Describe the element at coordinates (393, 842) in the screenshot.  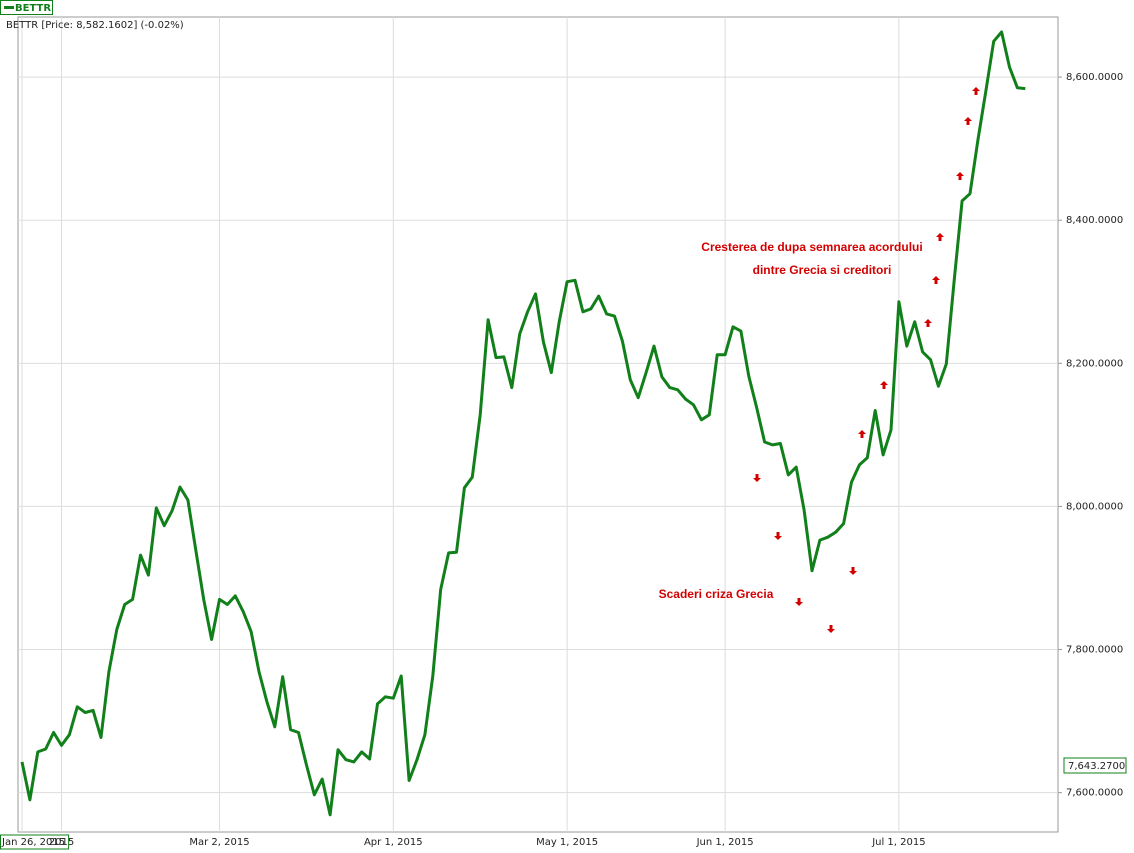
I see `x-tick-label: Apr 1, 2015` at that location.